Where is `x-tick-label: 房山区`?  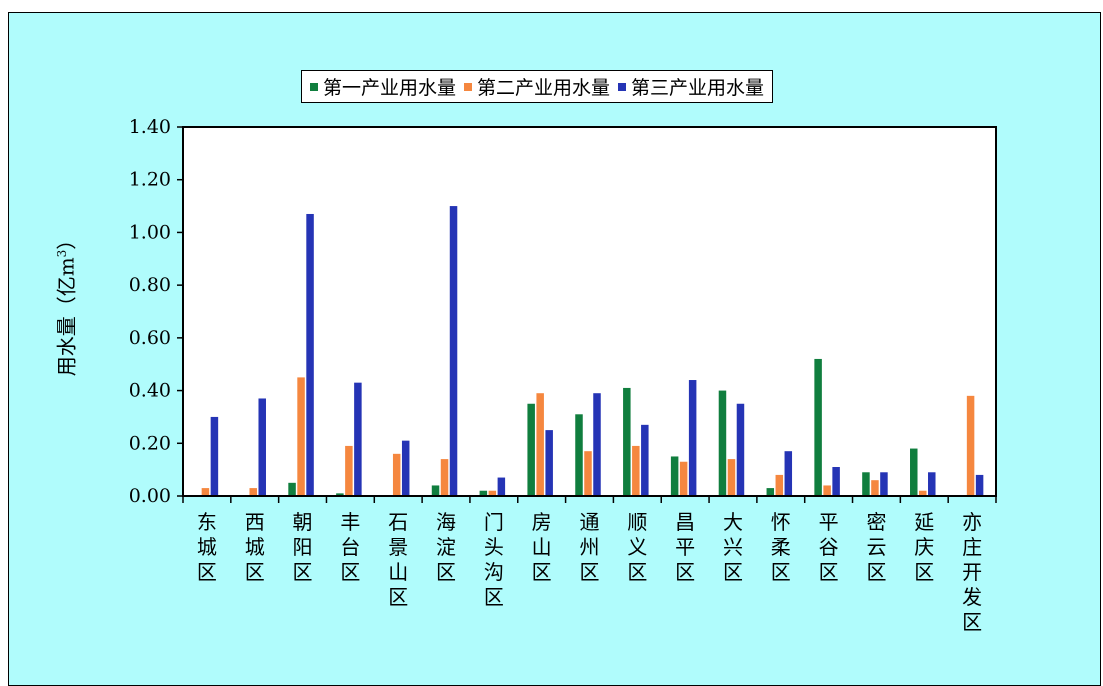 x-tick-label: 房山区 is located at coordinates (541, 547).